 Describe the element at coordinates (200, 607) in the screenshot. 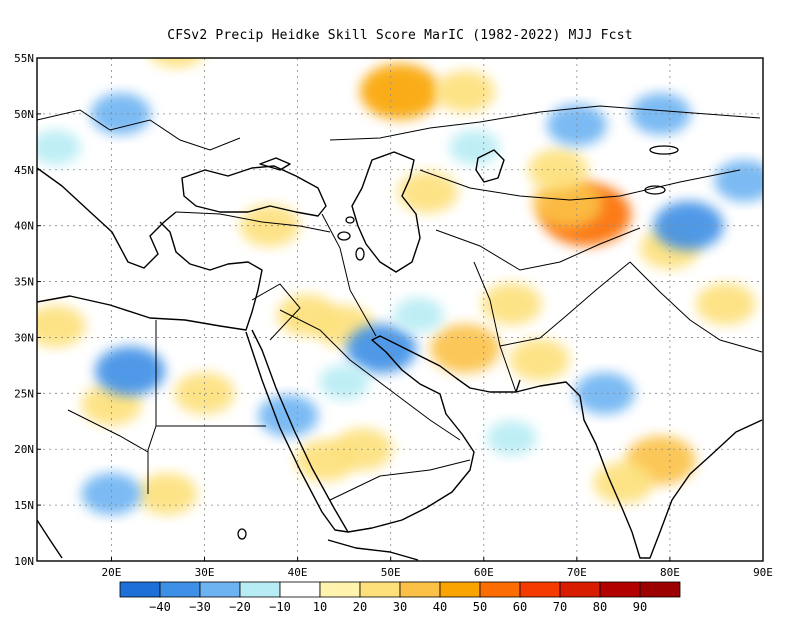

I see `colorbar-label: −30` at that location.